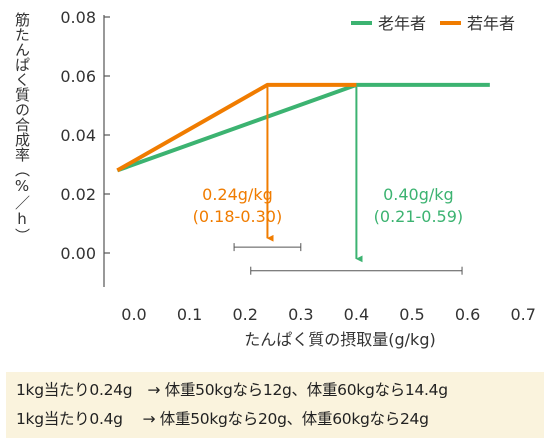 Image resolution: width=550 pixels, height=442 pixels. What do you see at coordinates (238, 216) in the screenshot?
I see `threshold-range-young: (0.18-0.30)` at bounding box center [238, 216].